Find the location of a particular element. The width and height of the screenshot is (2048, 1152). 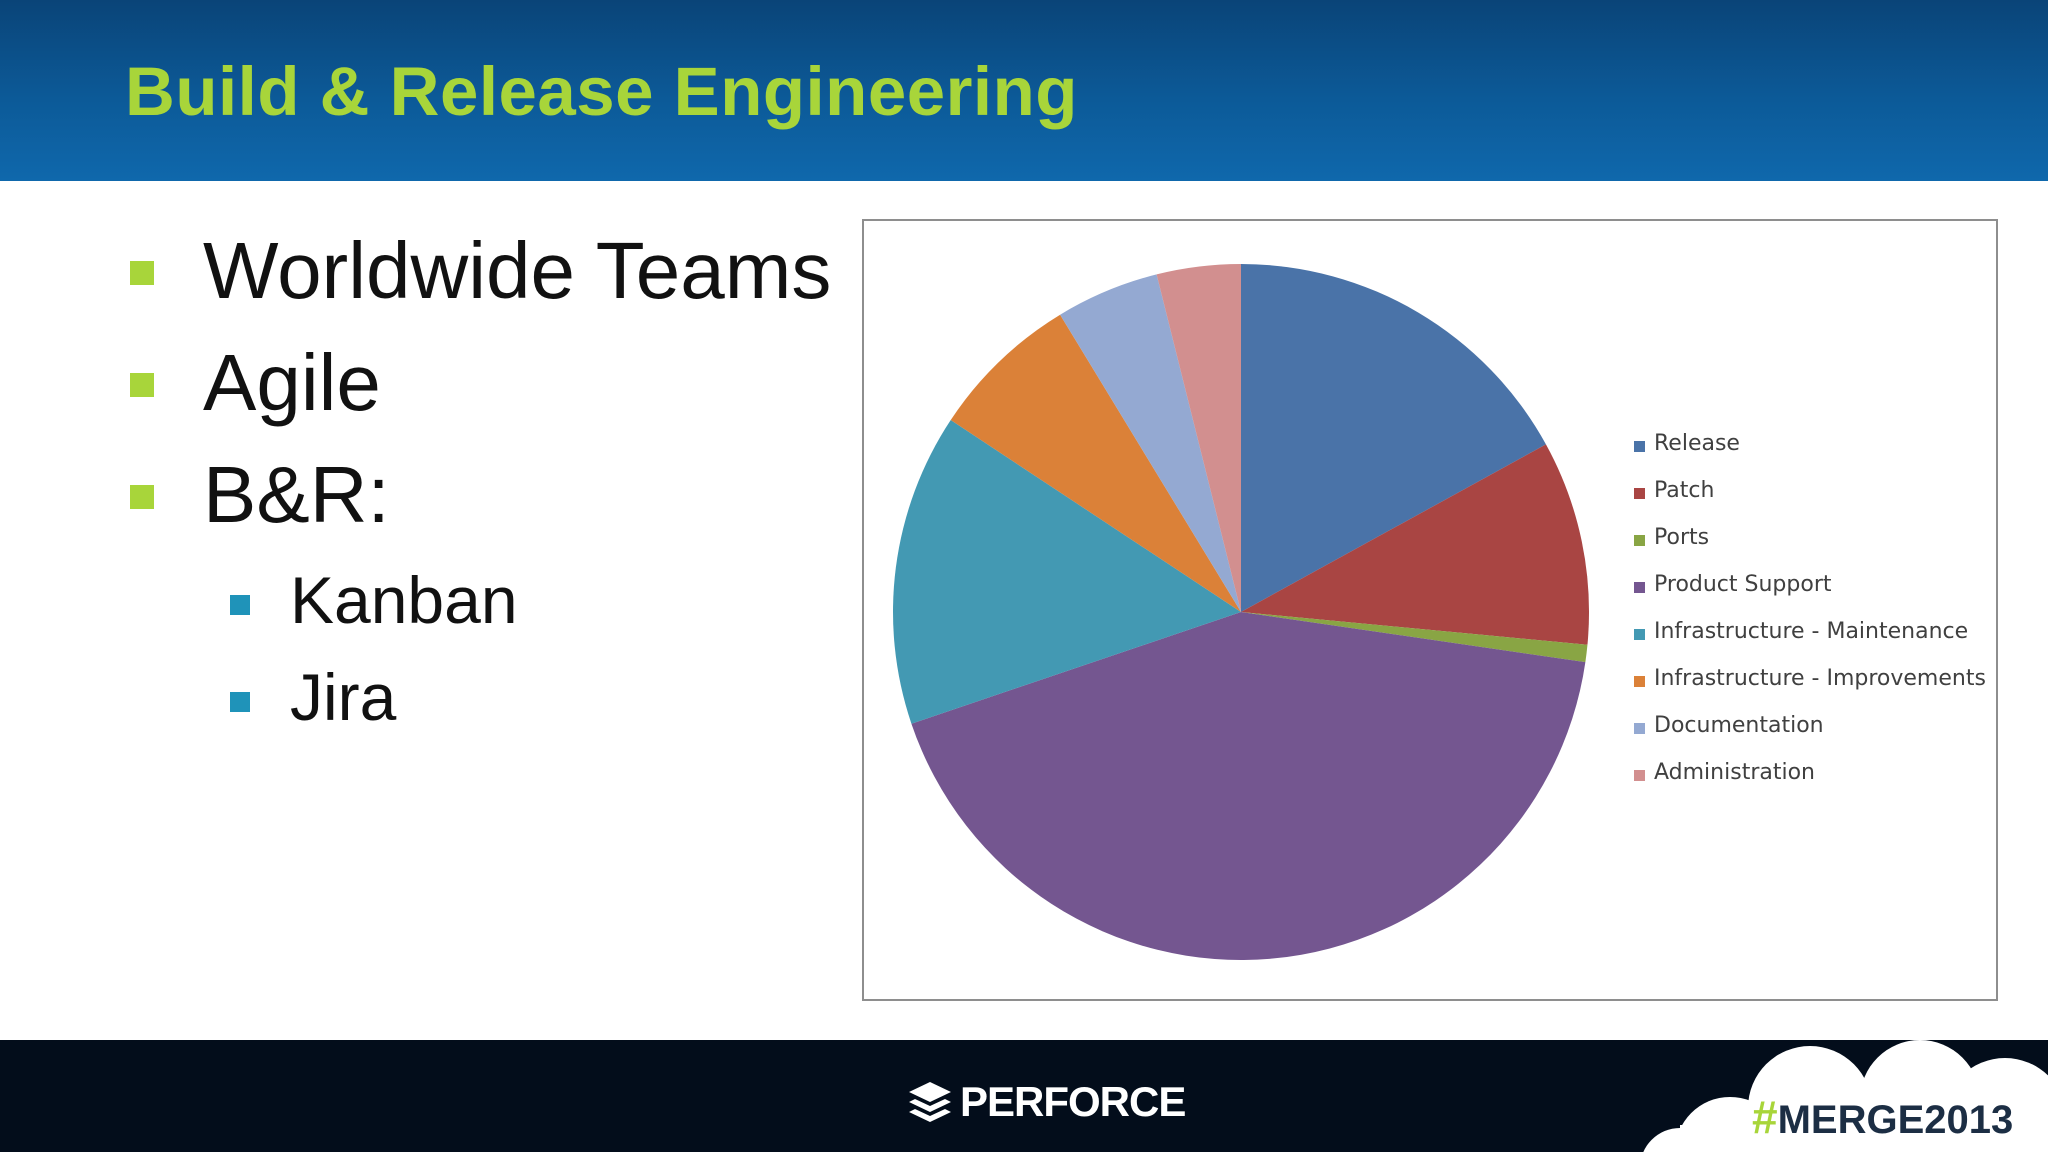

legend-label: Infrastructure - Maintenance is located at coordinates (1811, 631).